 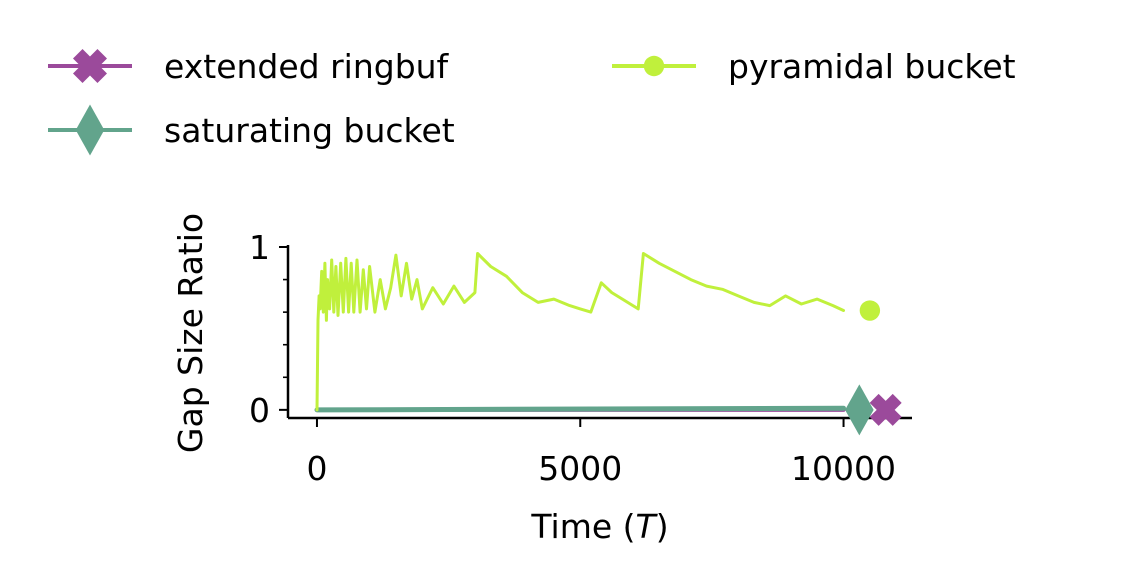 What do you see at coordinates (316, 468) in the screenshot?
I see `x-tick-label: 0` at bounding box center [316, 468].